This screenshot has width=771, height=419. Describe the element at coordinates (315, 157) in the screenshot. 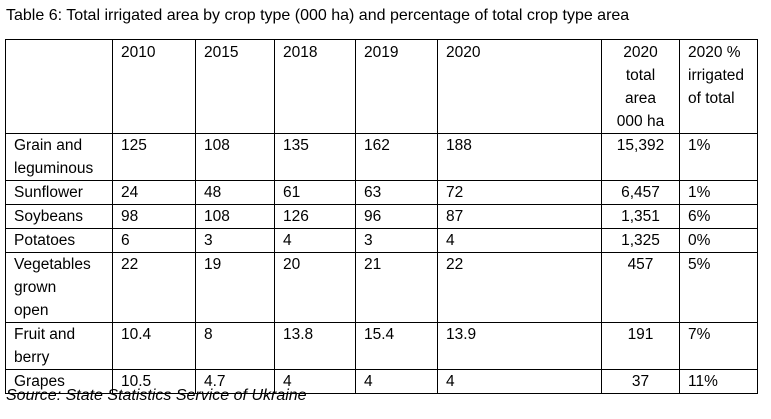

I see `value-cell: 135` at that location.